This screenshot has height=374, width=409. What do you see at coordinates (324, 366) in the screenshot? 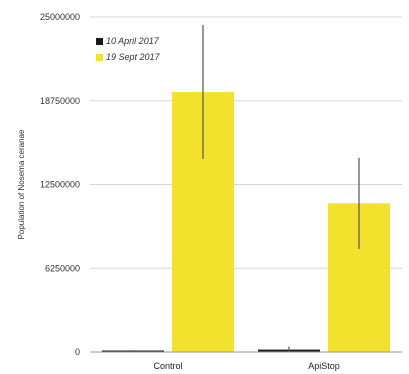
I see `x-category-label: ApiStop` at bounding box center [324, 366].